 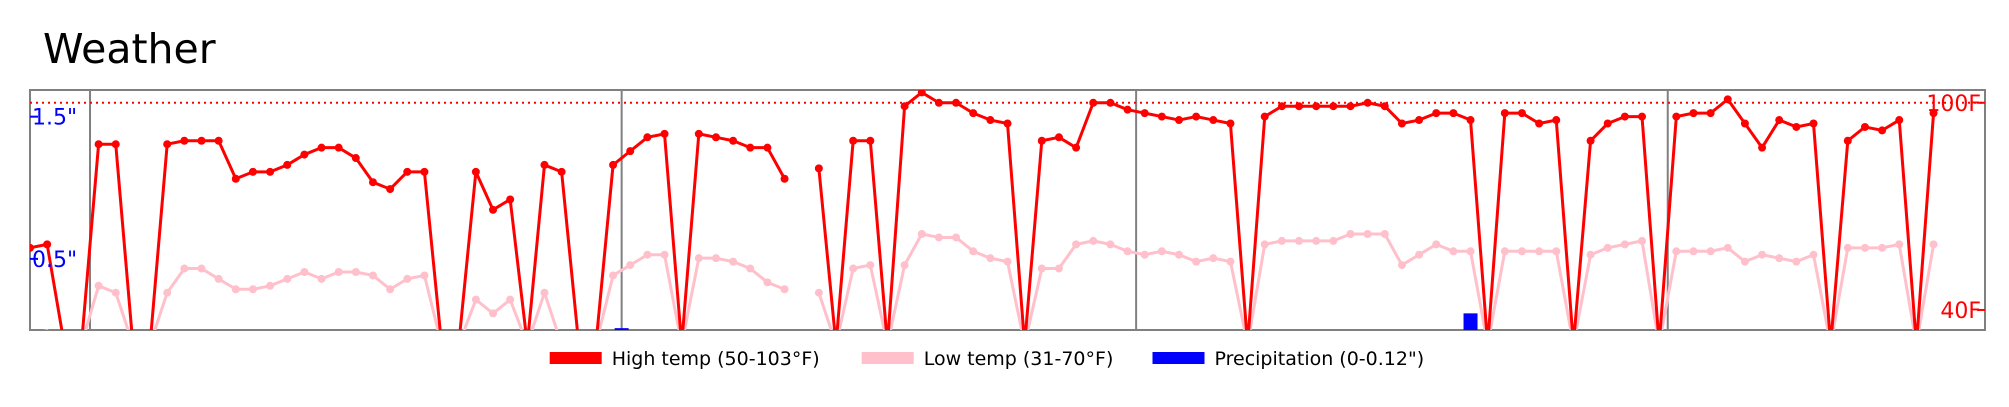 I want to click on legend-label: Precipitation (0-0.12"), so click(x=1320, y=359).